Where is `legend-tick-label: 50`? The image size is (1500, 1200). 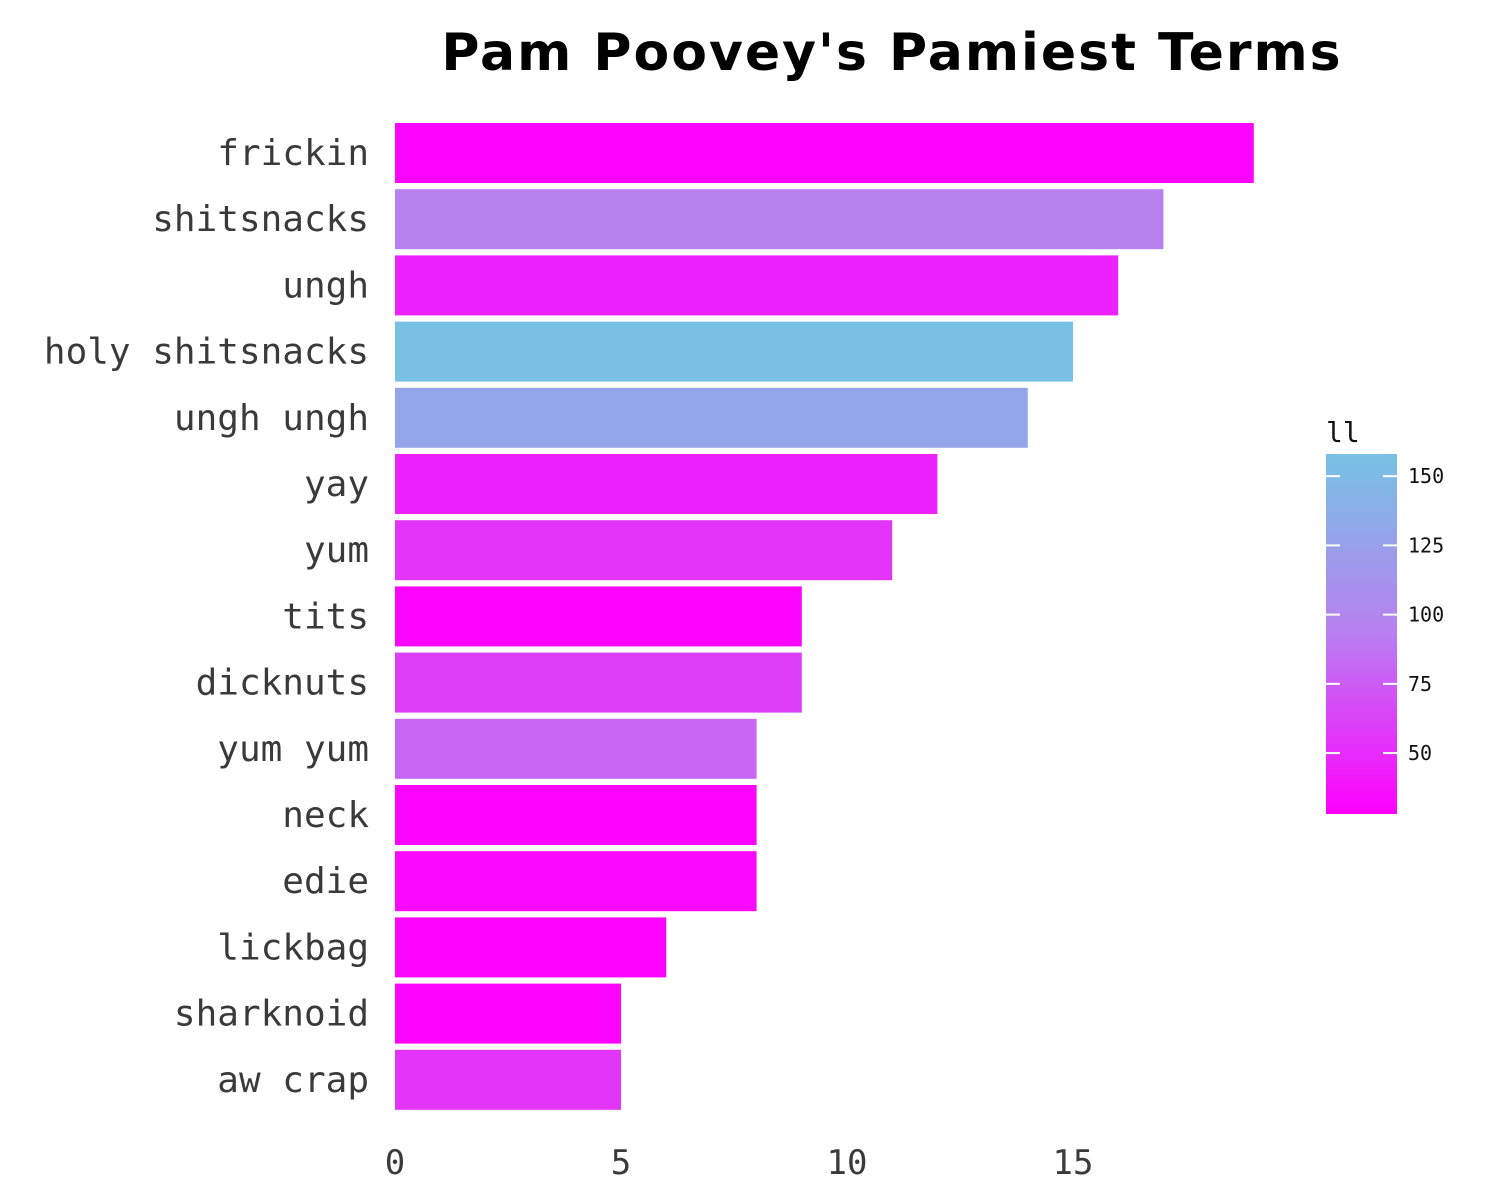 legend-tick-label: 50 is located at coordinates (1420, 753).